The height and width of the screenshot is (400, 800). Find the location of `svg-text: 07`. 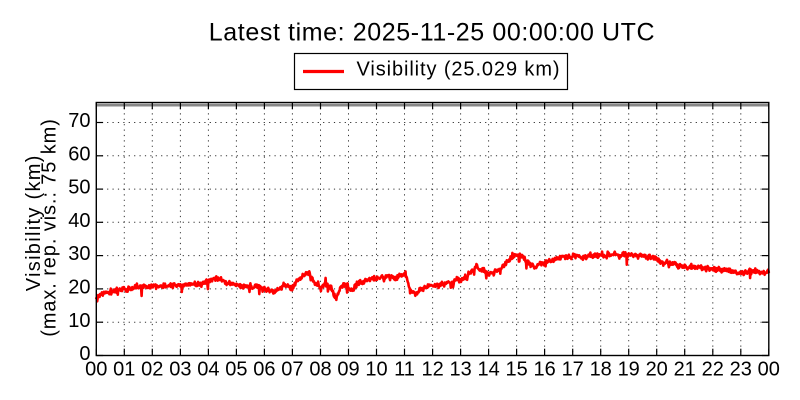

svg-text: 07 is located at coordinates (292, 370).